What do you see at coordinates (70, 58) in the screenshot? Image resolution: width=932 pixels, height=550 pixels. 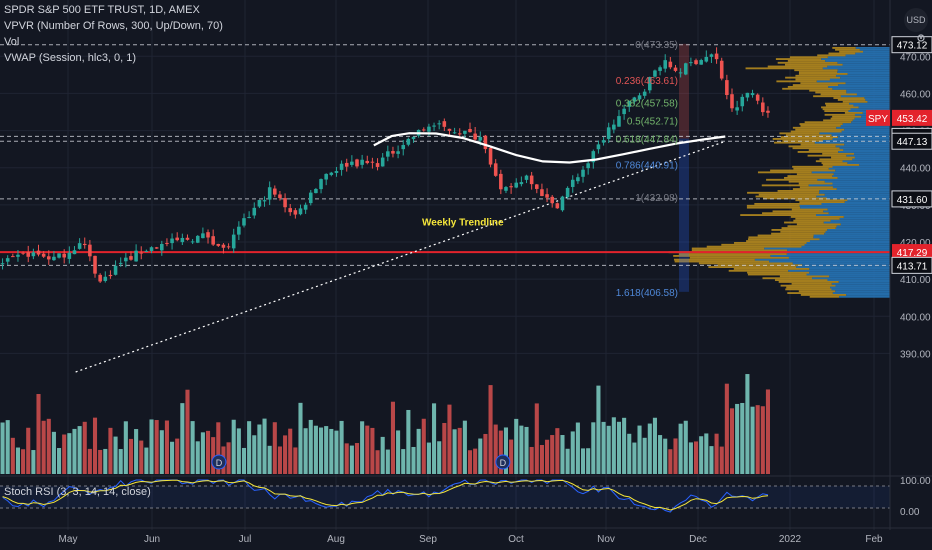 I see `indicator-vwap-label: VWAP (Session, hlc3, 0, 1)` at bounding box center [70, 58].